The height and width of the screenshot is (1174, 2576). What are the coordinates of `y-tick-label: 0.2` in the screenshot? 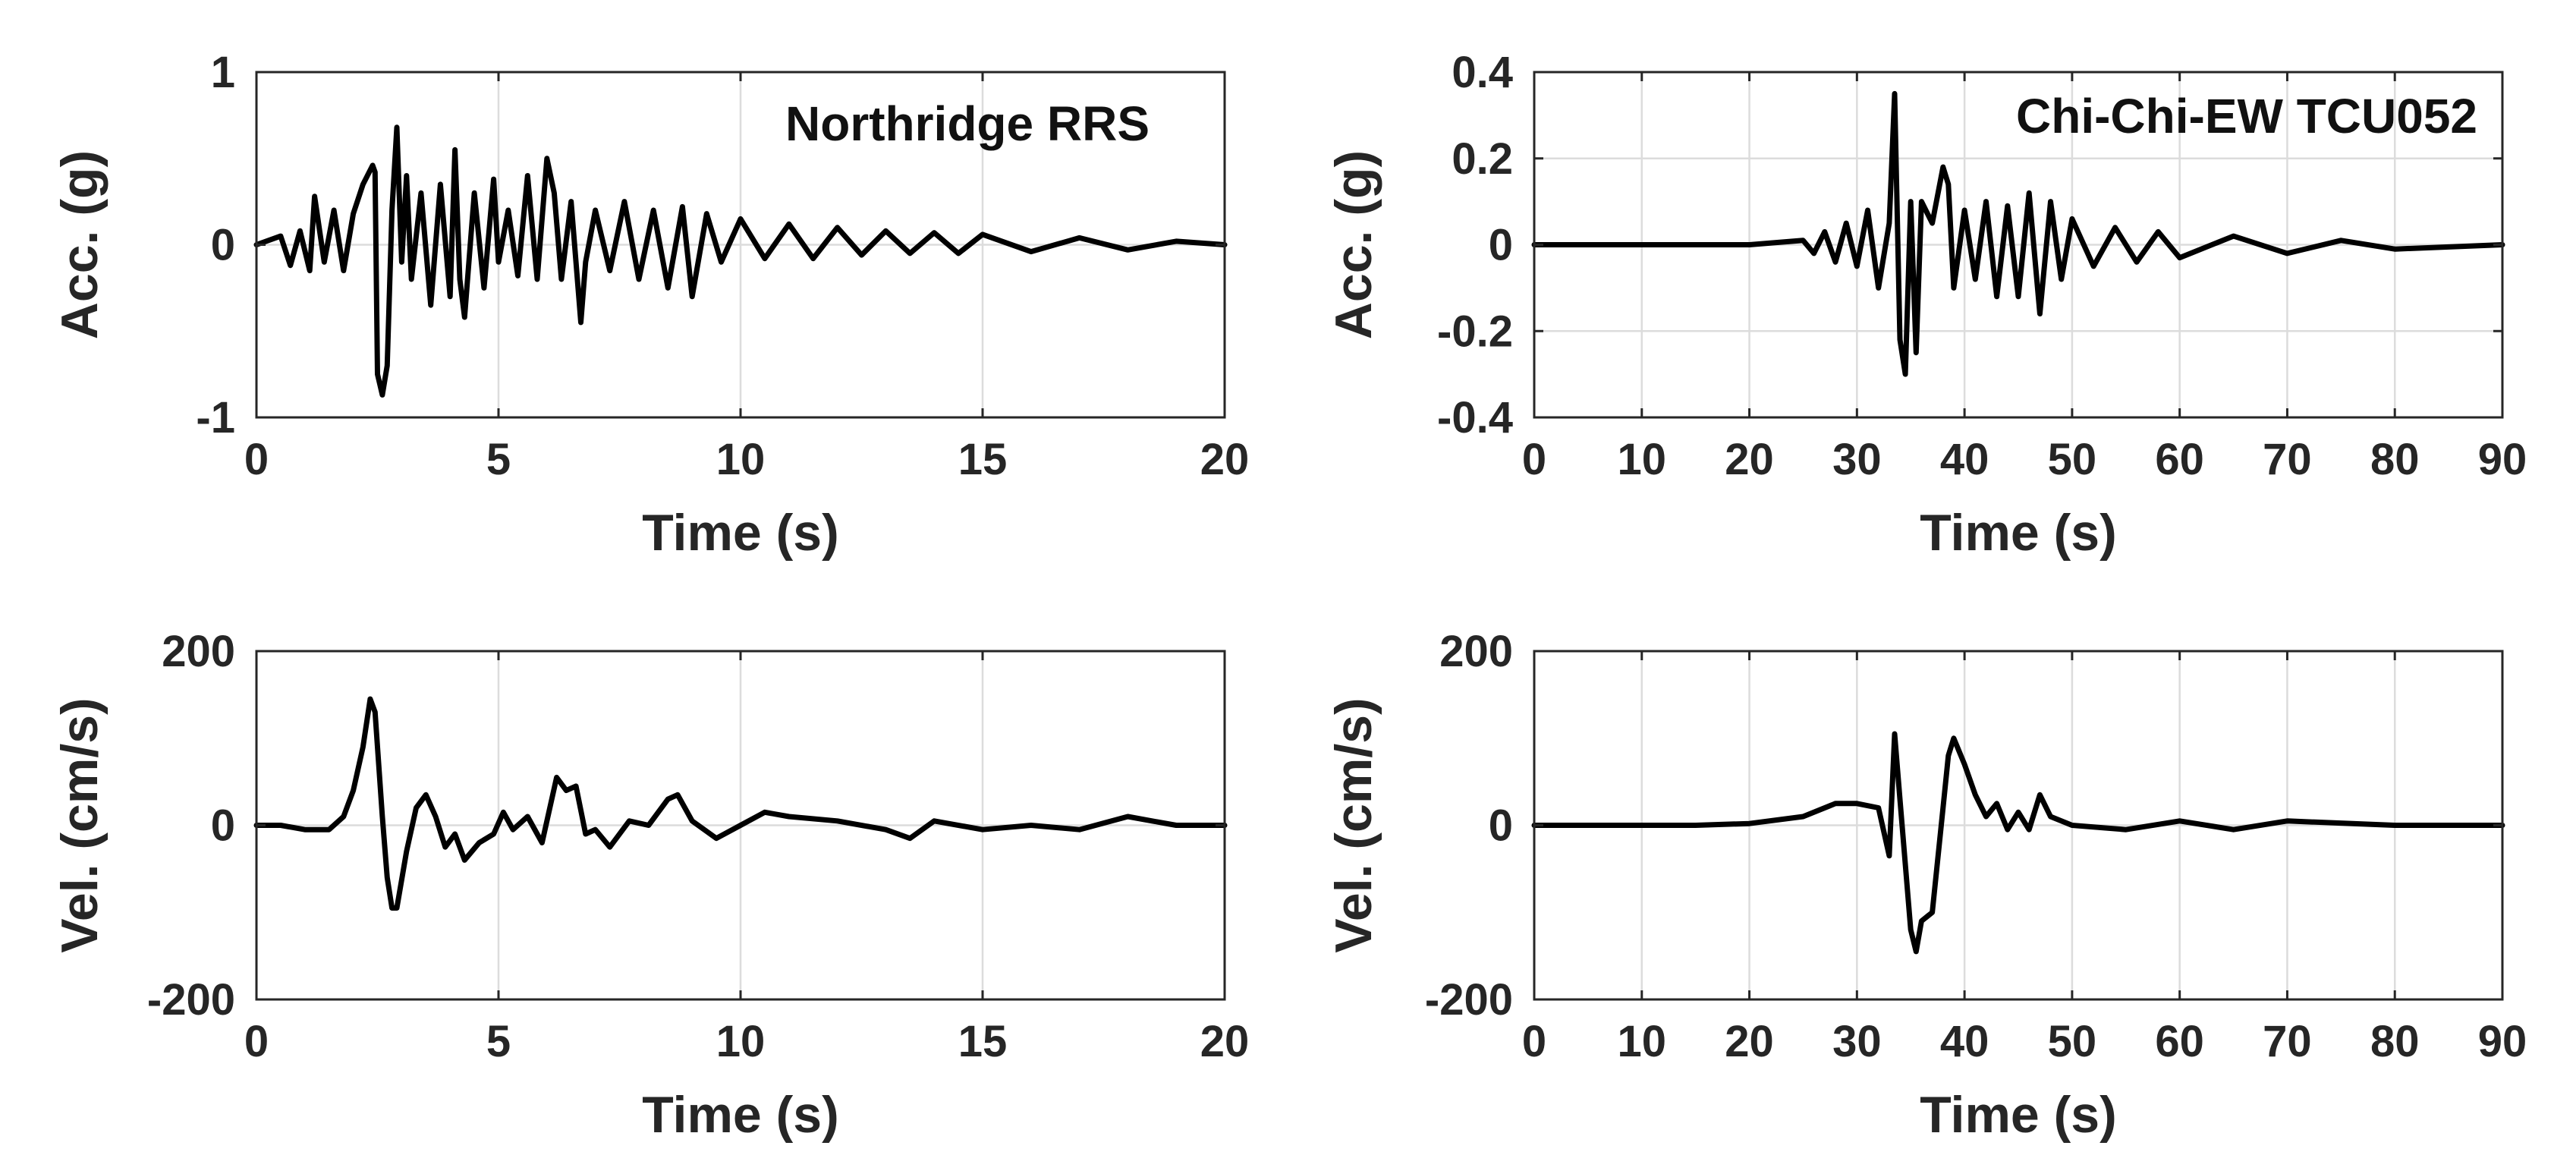 It's located at (1482, 159).